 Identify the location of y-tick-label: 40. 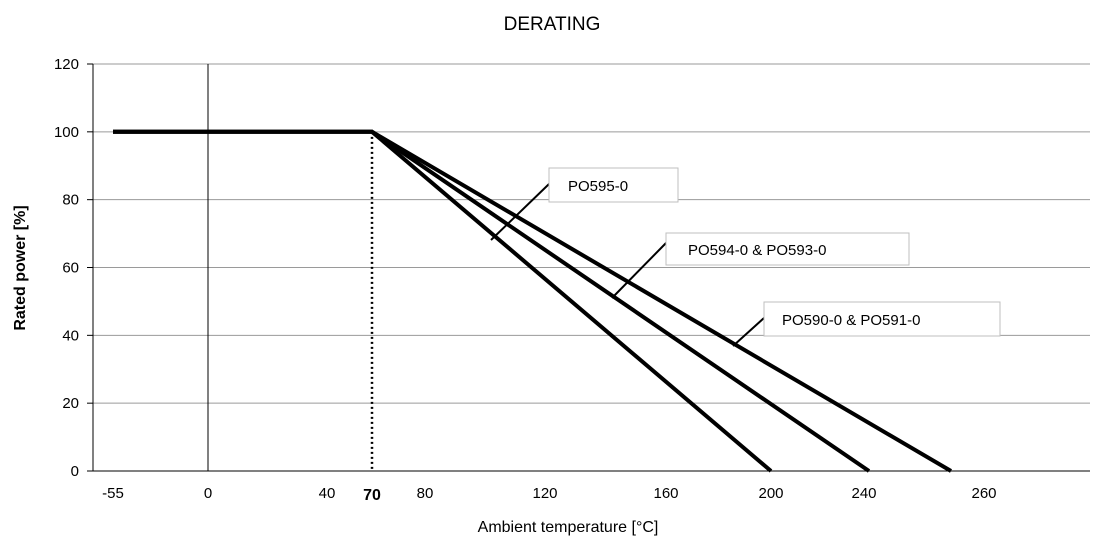
(70, 335).